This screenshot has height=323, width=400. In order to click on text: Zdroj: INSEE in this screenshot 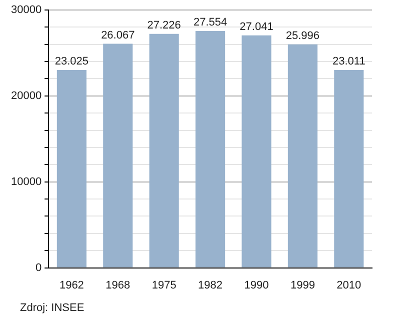, I will do `click(52, 308)`.